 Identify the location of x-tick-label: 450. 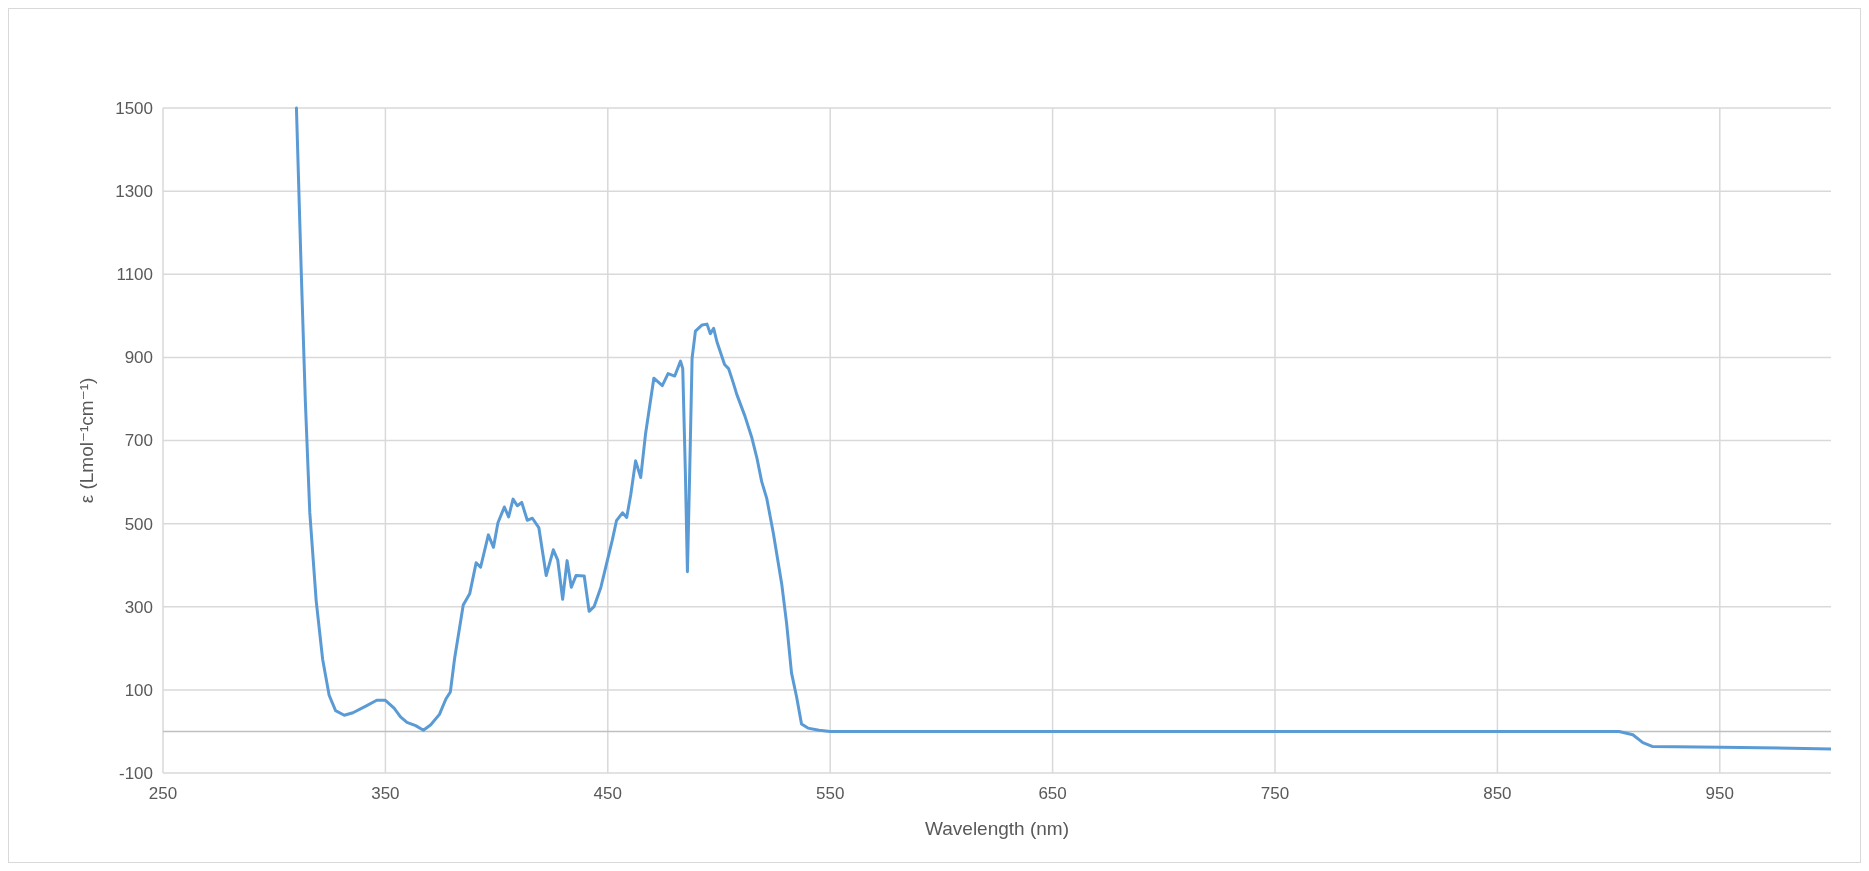
(607, 793).